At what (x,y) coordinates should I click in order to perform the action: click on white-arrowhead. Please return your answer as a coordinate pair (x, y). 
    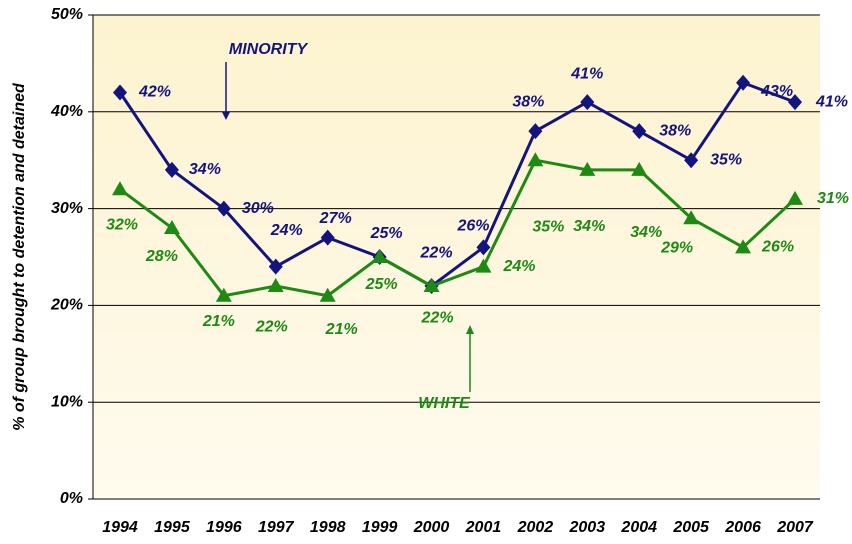
    Looking at the image, I should click on (470, 329).